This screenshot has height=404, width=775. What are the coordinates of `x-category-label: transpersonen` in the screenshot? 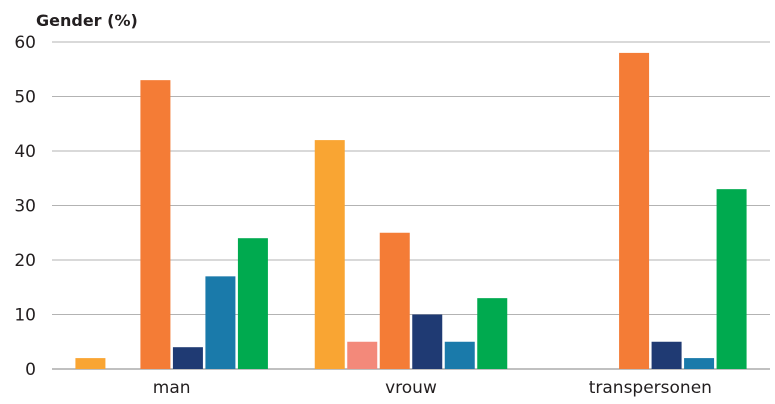 It's located at (650, 388).